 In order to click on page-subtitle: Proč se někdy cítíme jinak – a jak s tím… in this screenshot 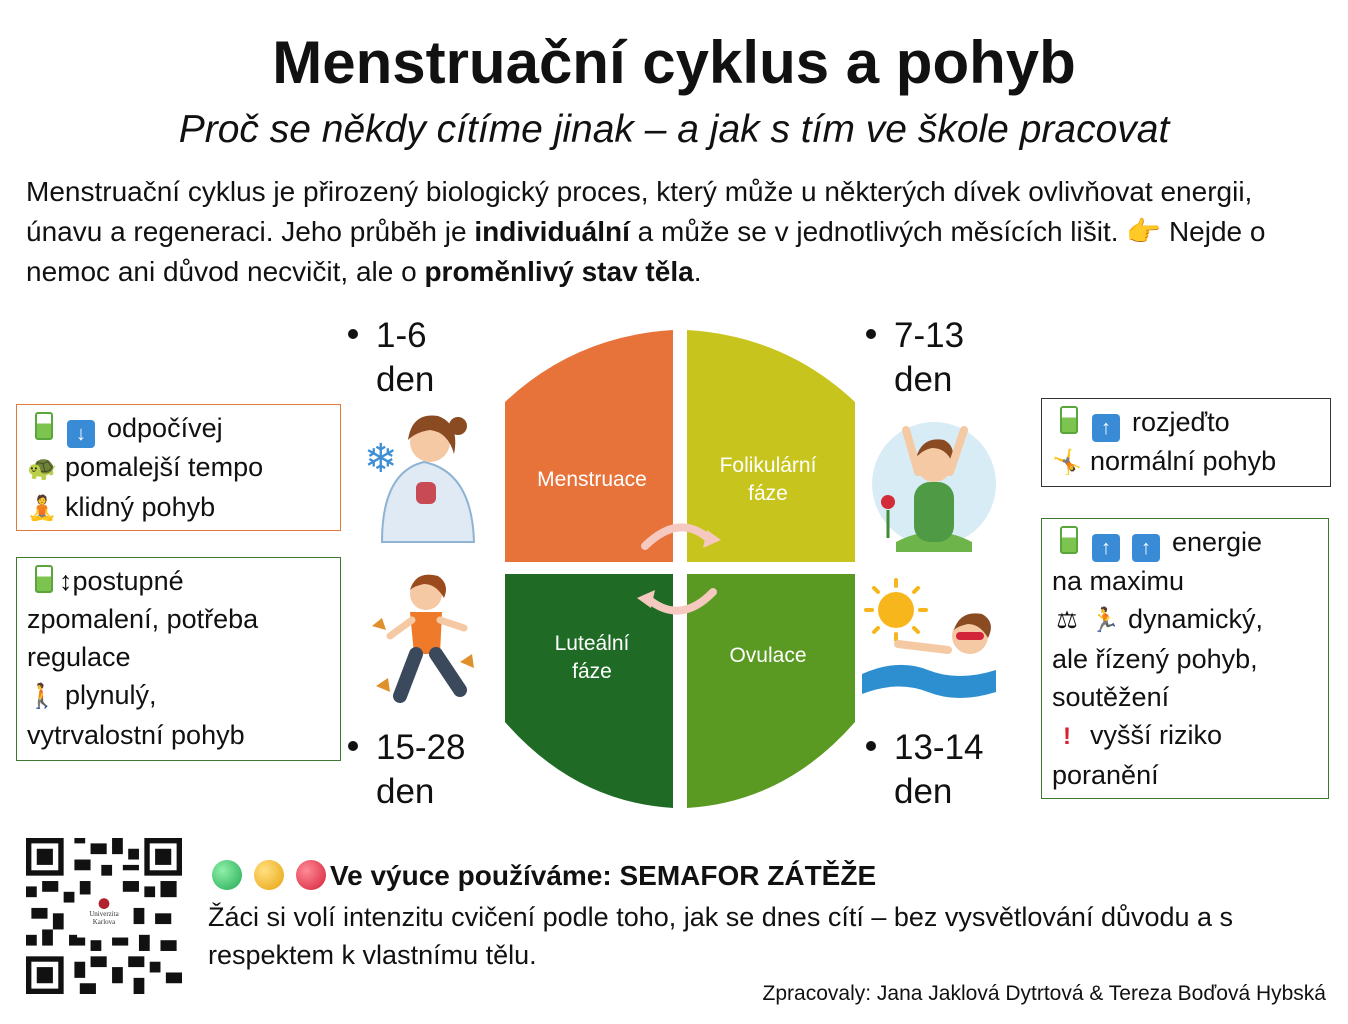, I will do `click(674, 129)`.